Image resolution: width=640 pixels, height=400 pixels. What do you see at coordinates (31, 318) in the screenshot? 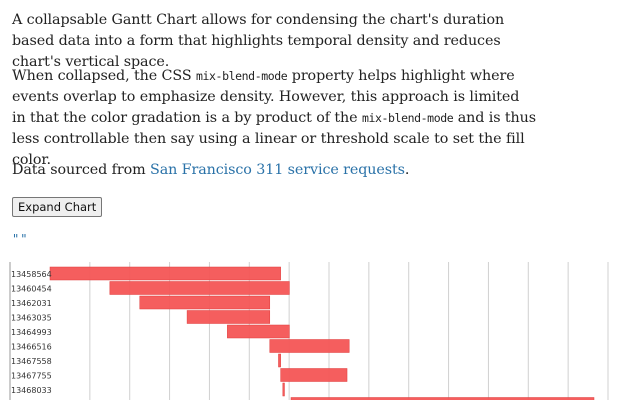
I see `row-label: 13463035` at bounding box center [31, 318].